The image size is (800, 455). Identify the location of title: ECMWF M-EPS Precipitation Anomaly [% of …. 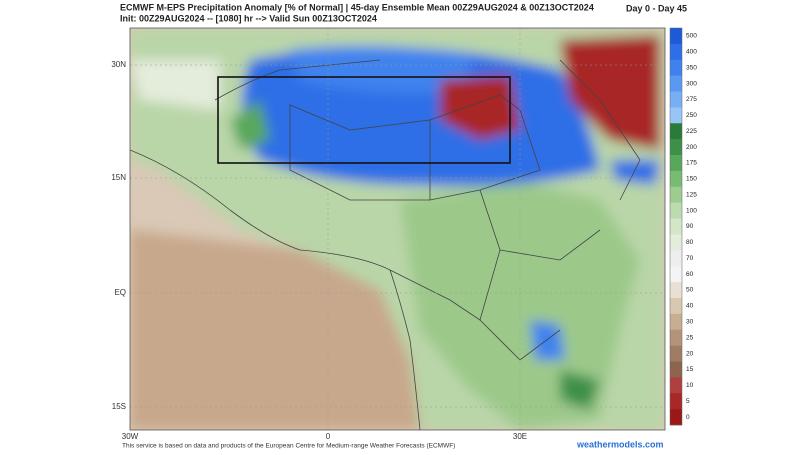
(357, 7).